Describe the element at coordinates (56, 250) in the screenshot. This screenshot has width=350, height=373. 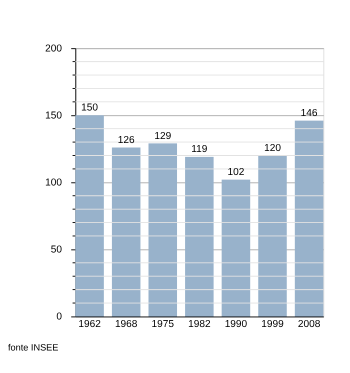
I see `y-tick-label: 50` at that location.